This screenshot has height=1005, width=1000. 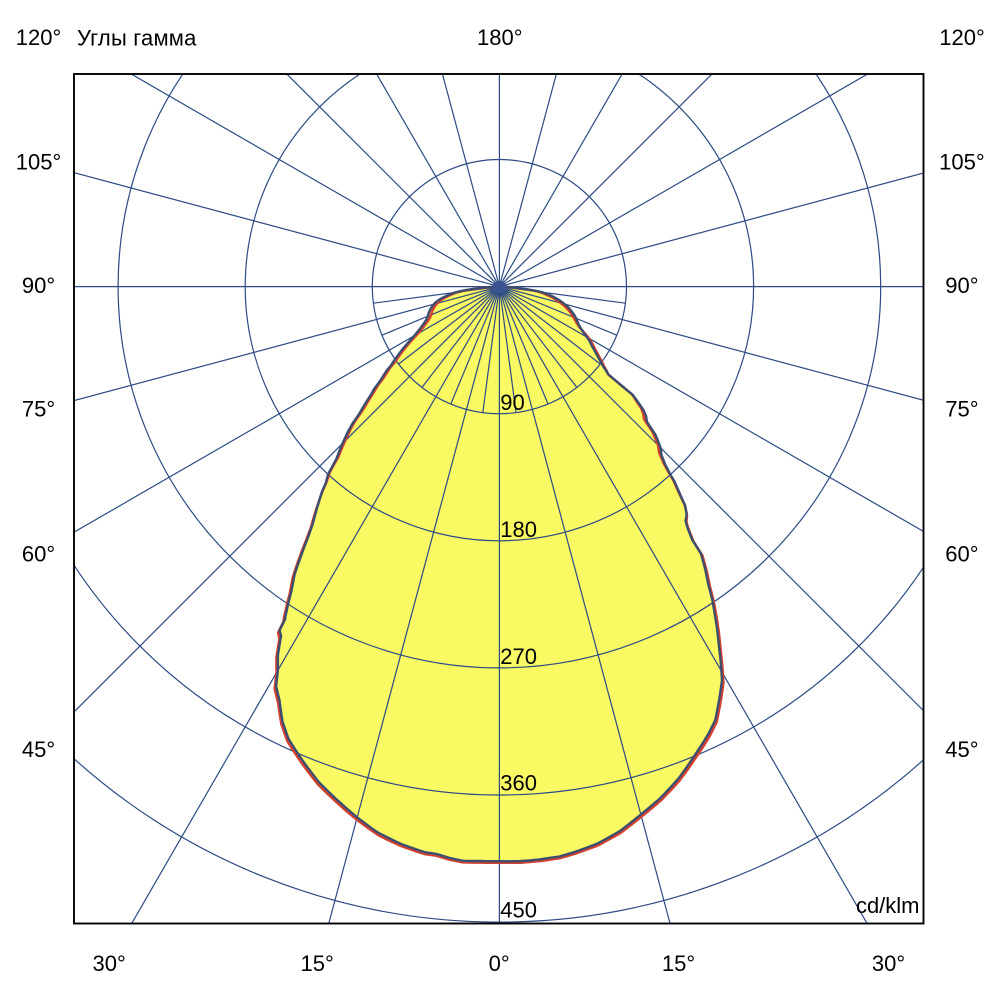 What do you see at coordinates (499, 963) in the screenshot?
I see `svg-text: 0°` at bounding box center [499, 963].